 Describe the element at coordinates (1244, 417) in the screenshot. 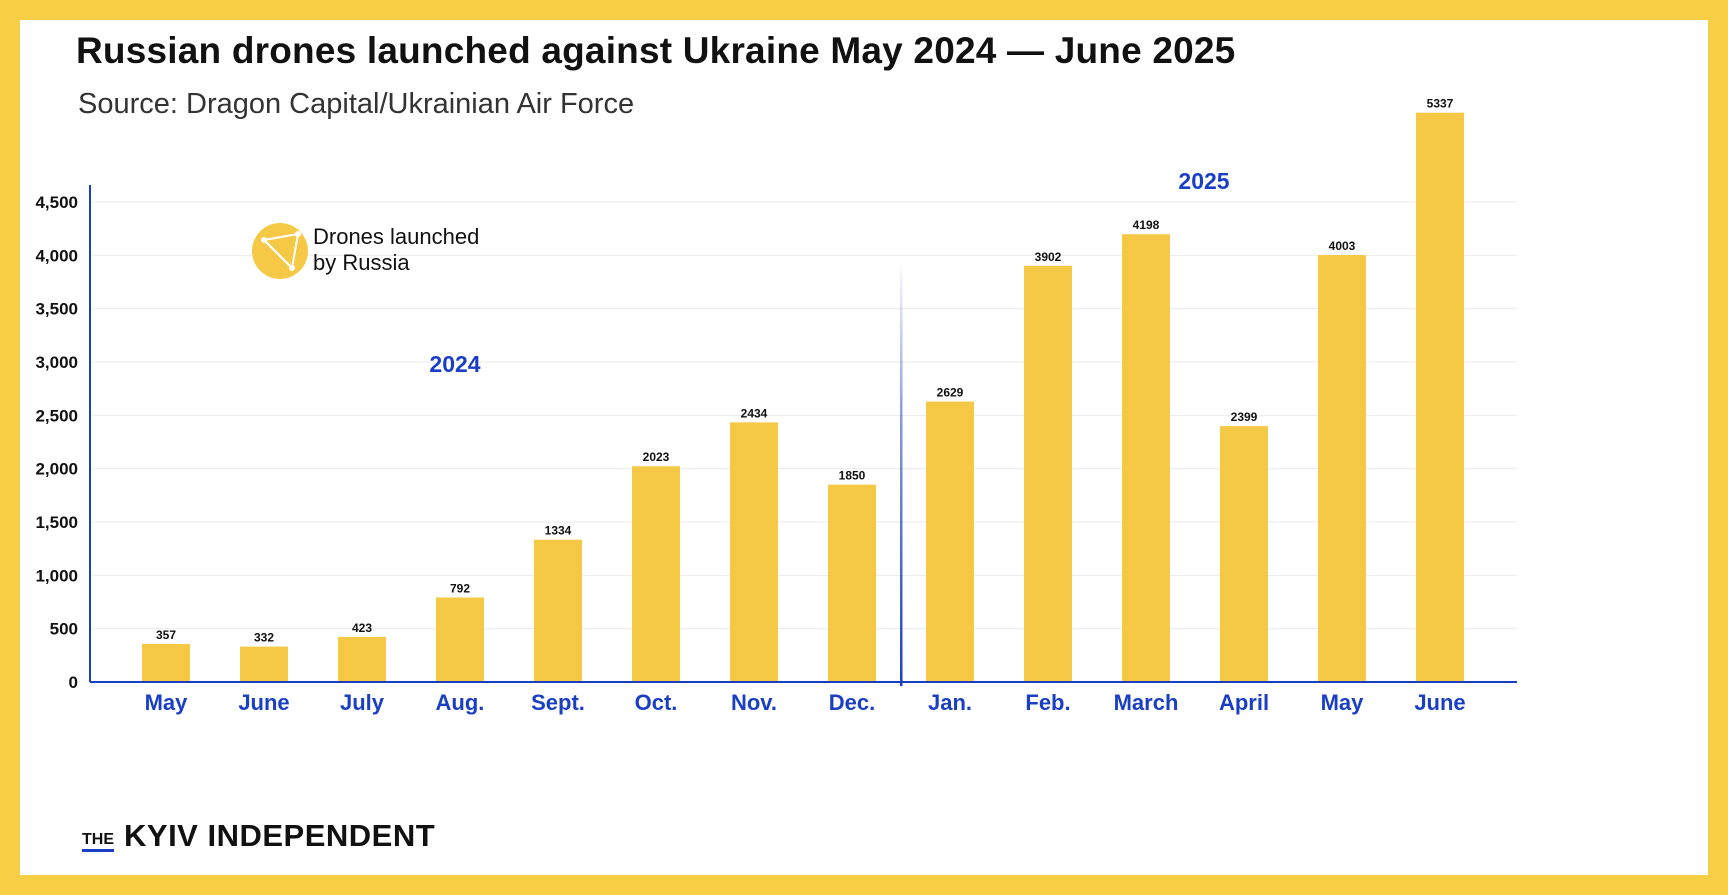

I see `bar-value-label: 2399` at that location.